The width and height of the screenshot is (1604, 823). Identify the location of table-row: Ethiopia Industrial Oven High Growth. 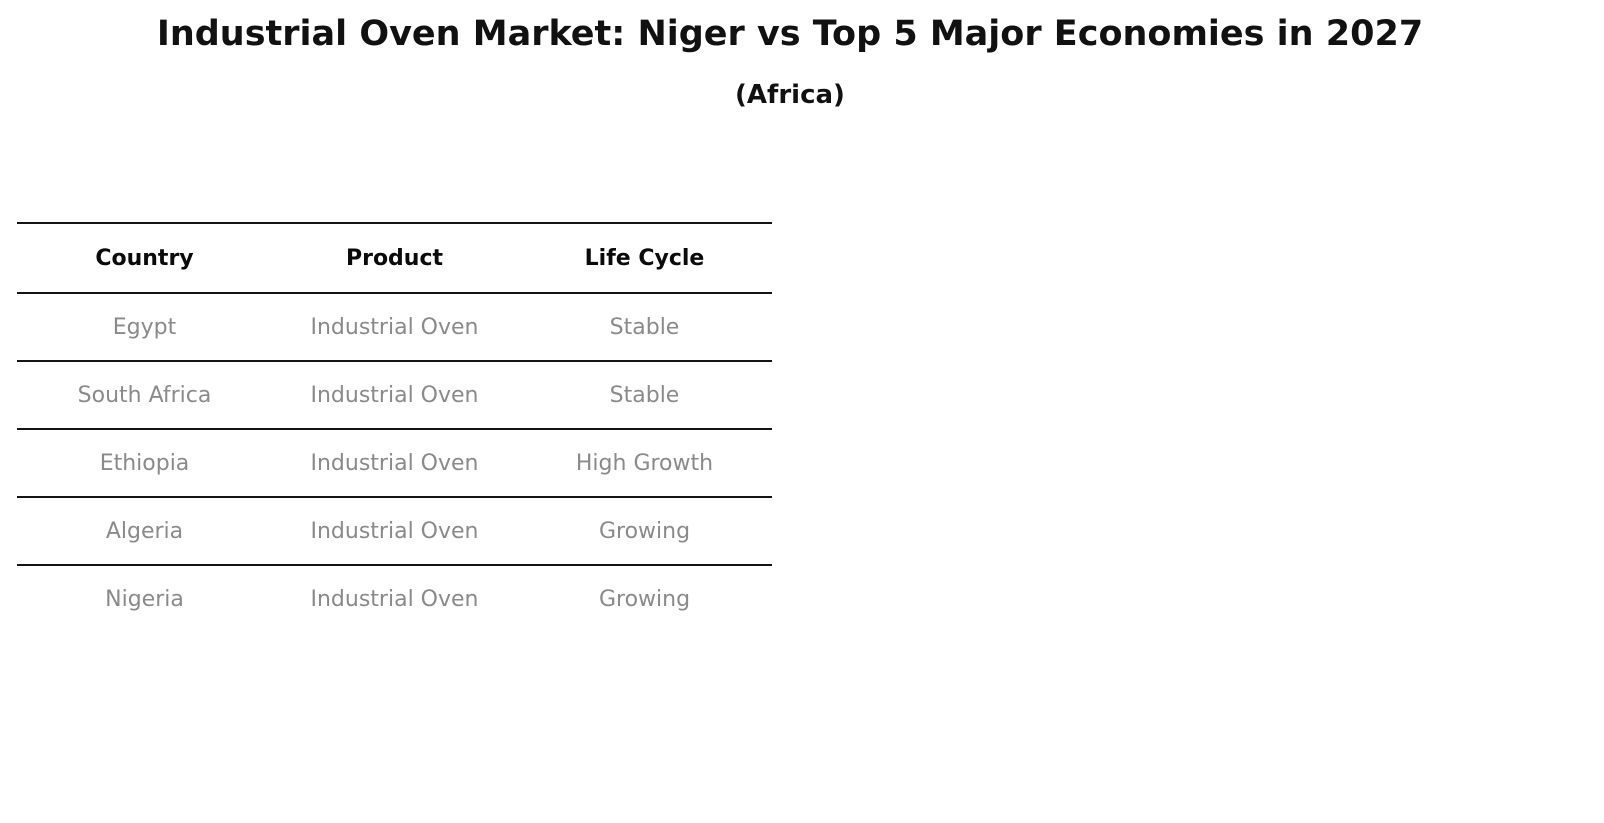
(394, 462).